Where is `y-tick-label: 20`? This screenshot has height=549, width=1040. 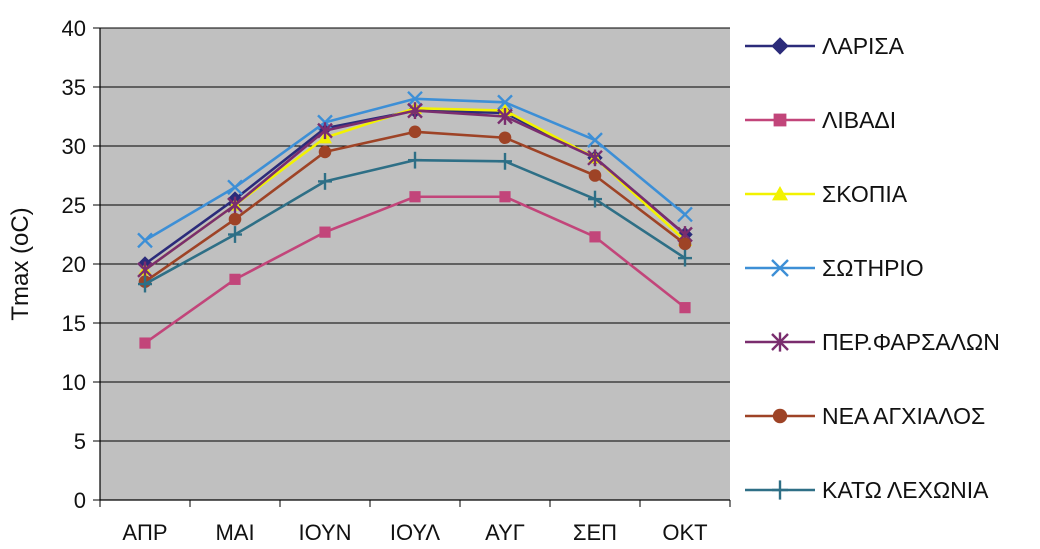 y-tick-label: 20 is located at coordinates (74, 264).